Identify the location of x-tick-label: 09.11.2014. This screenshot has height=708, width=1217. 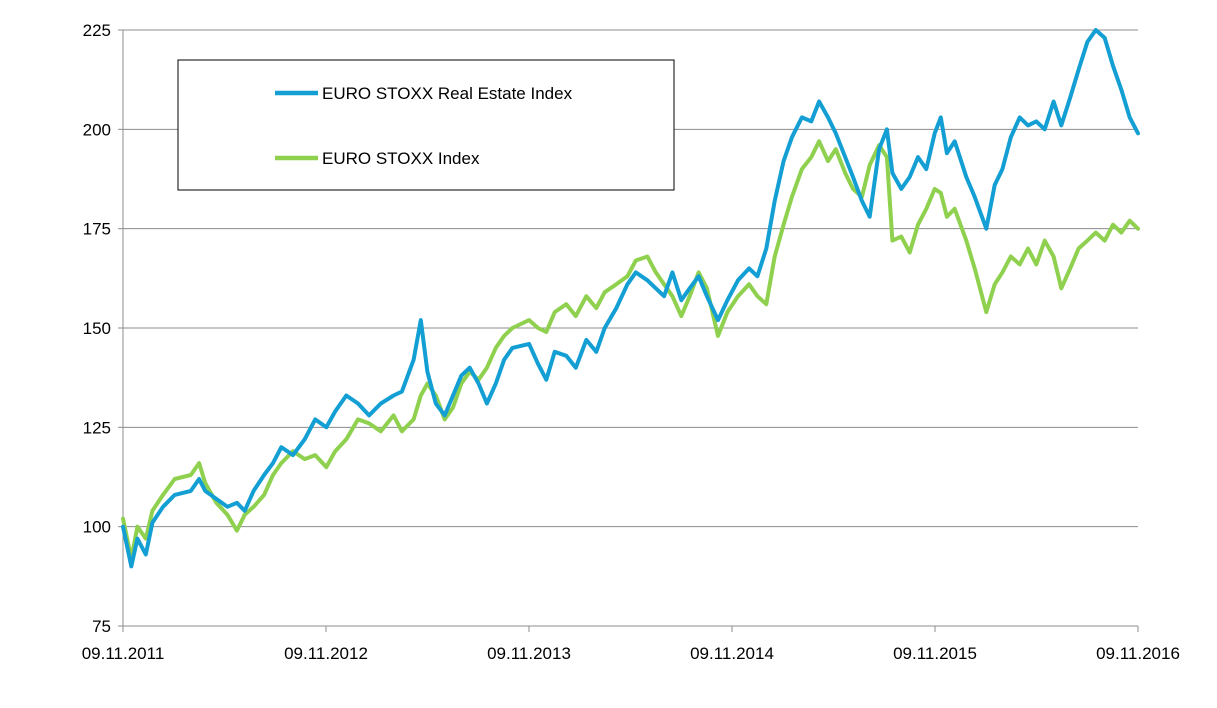
(732, 653).